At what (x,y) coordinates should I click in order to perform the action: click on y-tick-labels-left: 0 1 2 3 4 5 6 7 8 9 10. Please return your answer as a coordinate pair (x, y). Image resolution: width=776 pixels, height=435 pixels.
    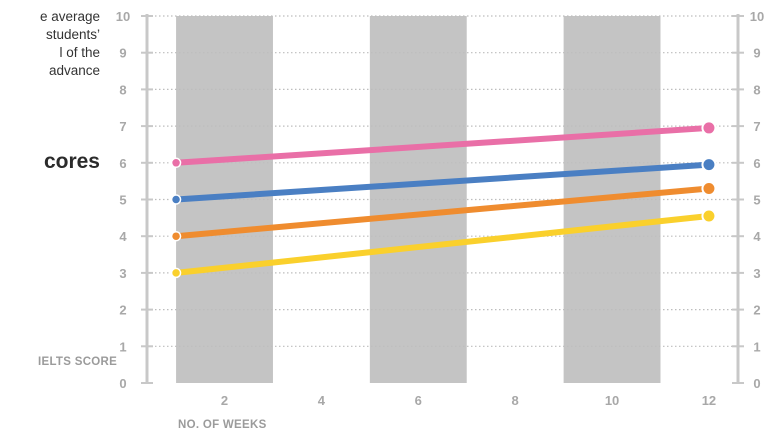
    Looking at the image, I should click on (123, 200).